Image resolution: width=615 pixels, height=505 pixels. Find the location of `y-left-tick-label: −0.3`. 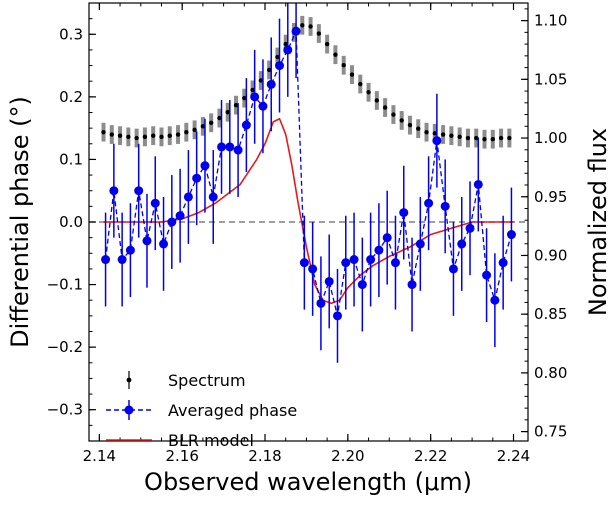

y-left-tick-label: −0.3 is located at coordinates (65, 410).